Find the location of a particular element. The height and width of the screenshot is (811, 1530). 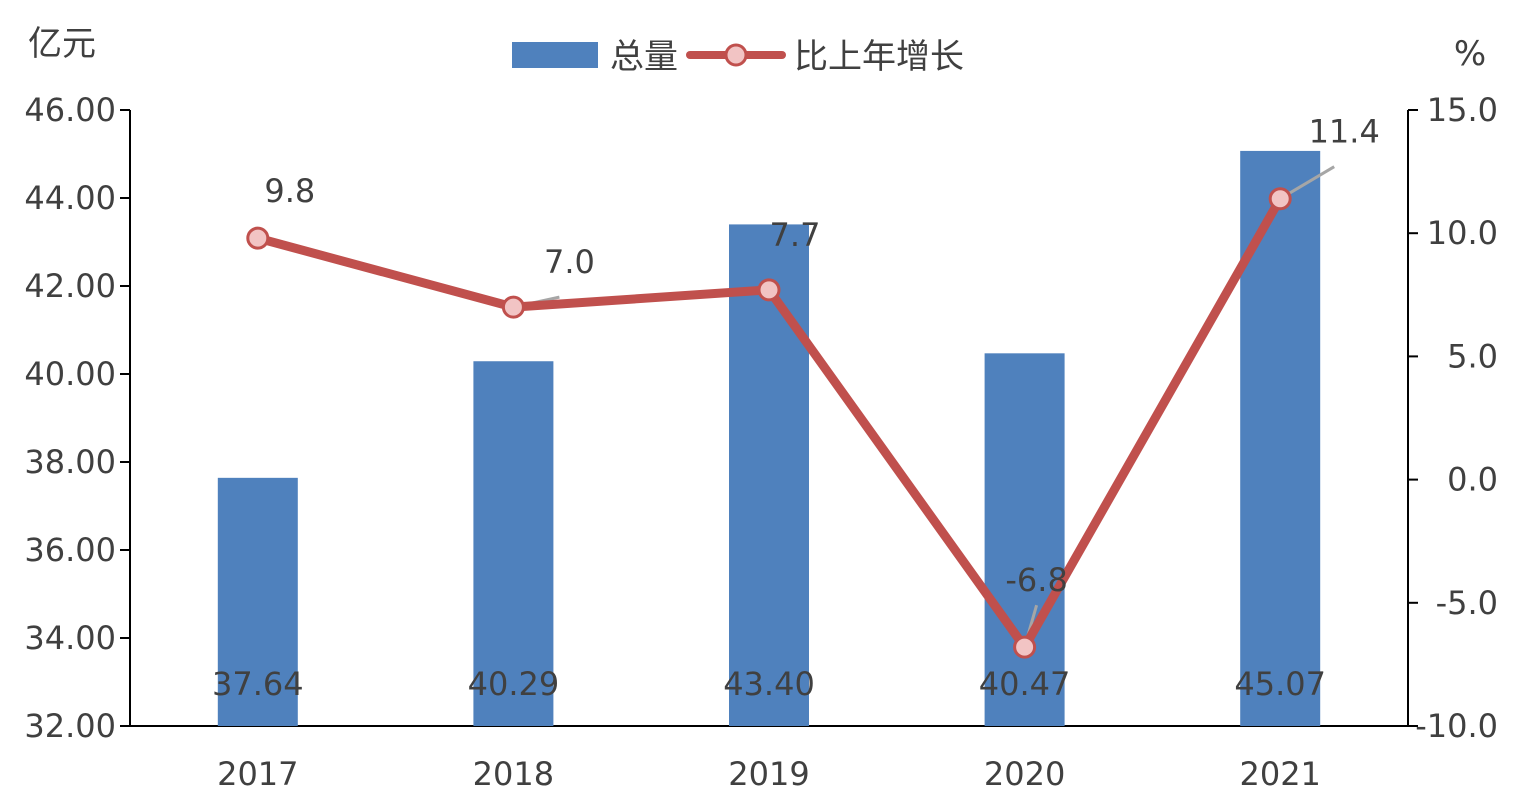

x-tick-label: 2019 is located at coordinates (768, 774).